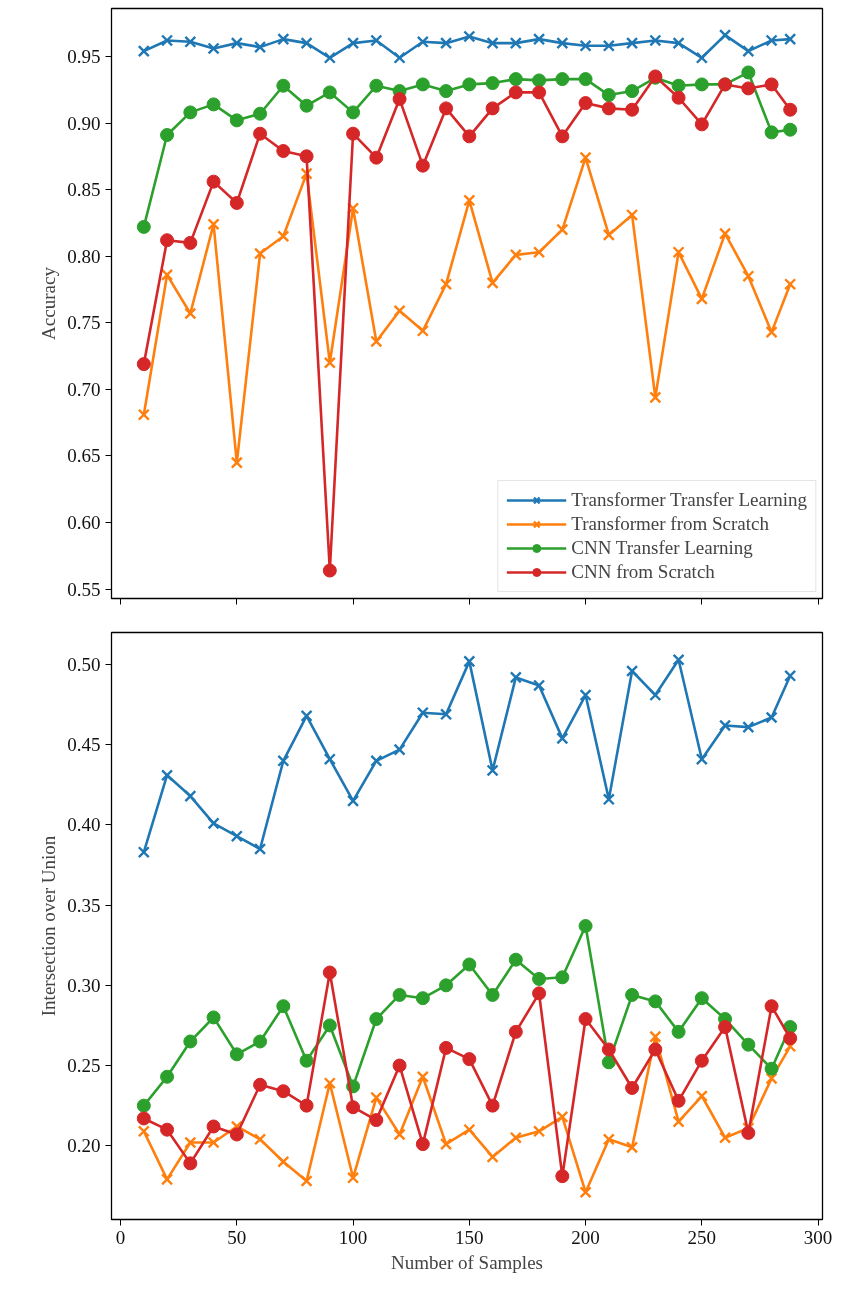 The width and height of the screenshot is (841, 1299). What do you see at coordinates (84, 745) in the screenshot?
I see `y-tick-label: 0.45` at bounding box center [84, 745].